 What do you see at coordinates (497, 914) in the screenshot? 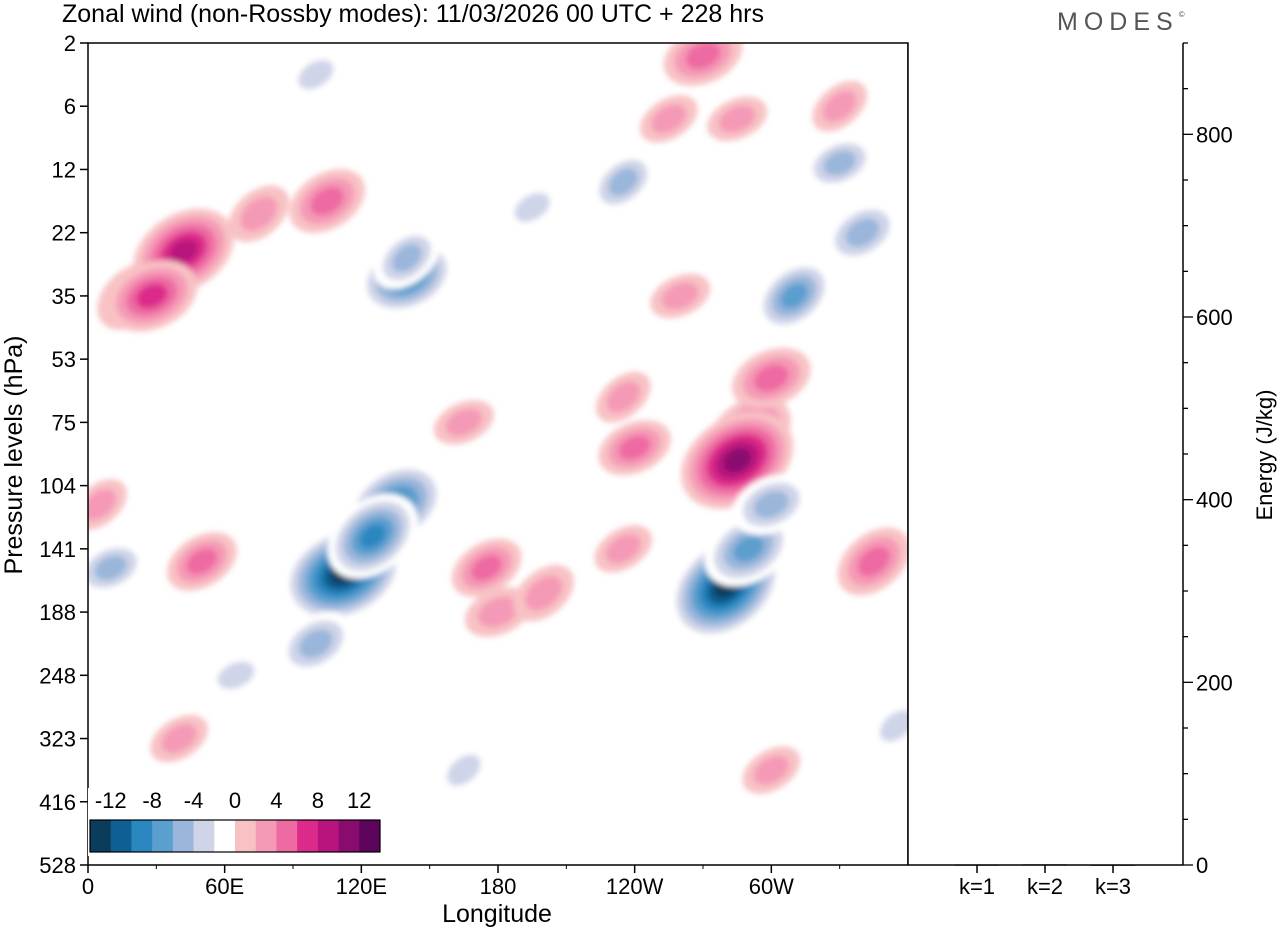
I see `x-axis-label: Longitude` at bounding box center [497, 914].